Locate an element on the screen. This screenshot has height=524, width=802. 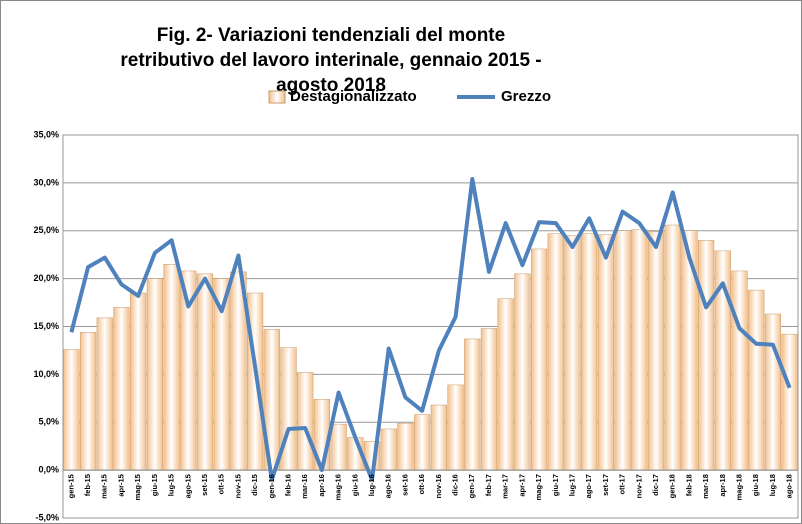
x-tick-label: apr-15 is located at coordinates (120, 485).